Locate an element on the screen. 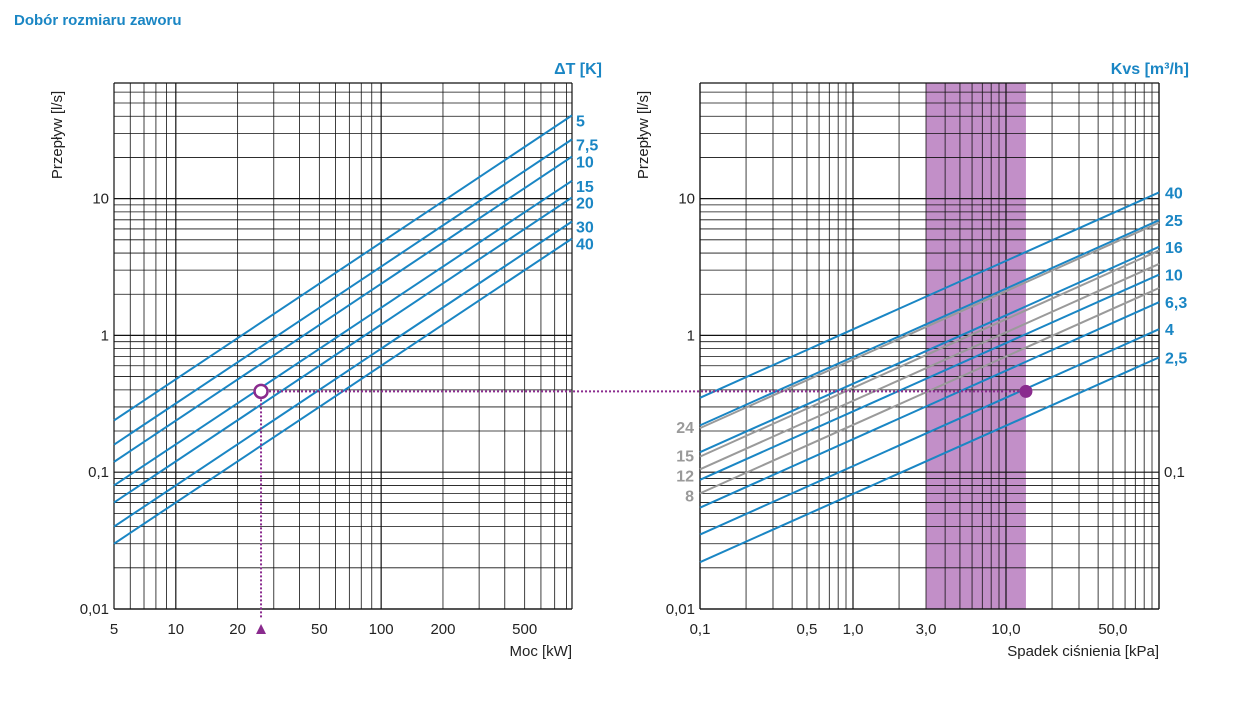 This screenshot has width=1234, height=720. left-y-axis-label: Przepływ [l/s] is located at coordinates (57, 135).